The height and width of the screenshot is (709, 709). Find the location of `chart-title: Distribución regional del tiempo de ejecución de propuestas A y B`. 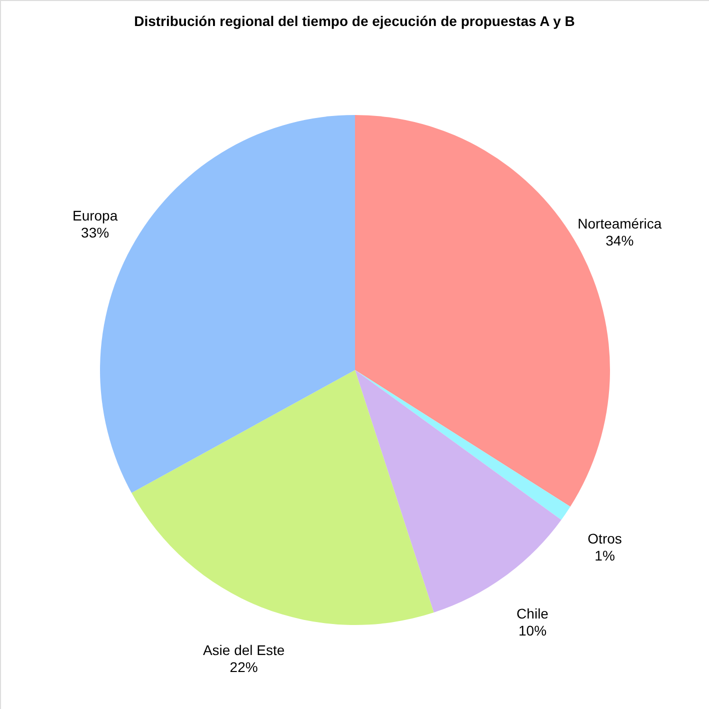

chart-title: Distribución regional del tiempo de ejecución de propuestas A y B is located at coordinates (354, 21).